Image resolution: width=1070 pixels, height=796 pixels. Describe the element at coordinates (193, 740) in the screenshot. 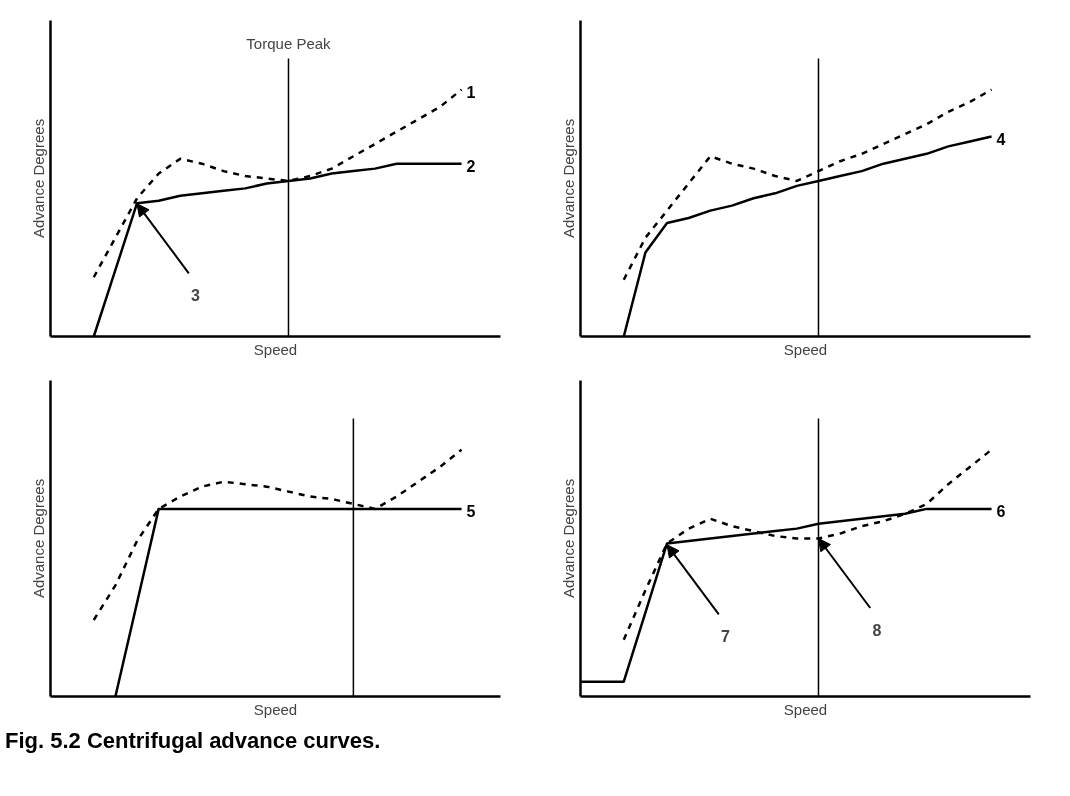

I see `caption: Fig. 5.2 Centrifugal advance curves.` at that location.